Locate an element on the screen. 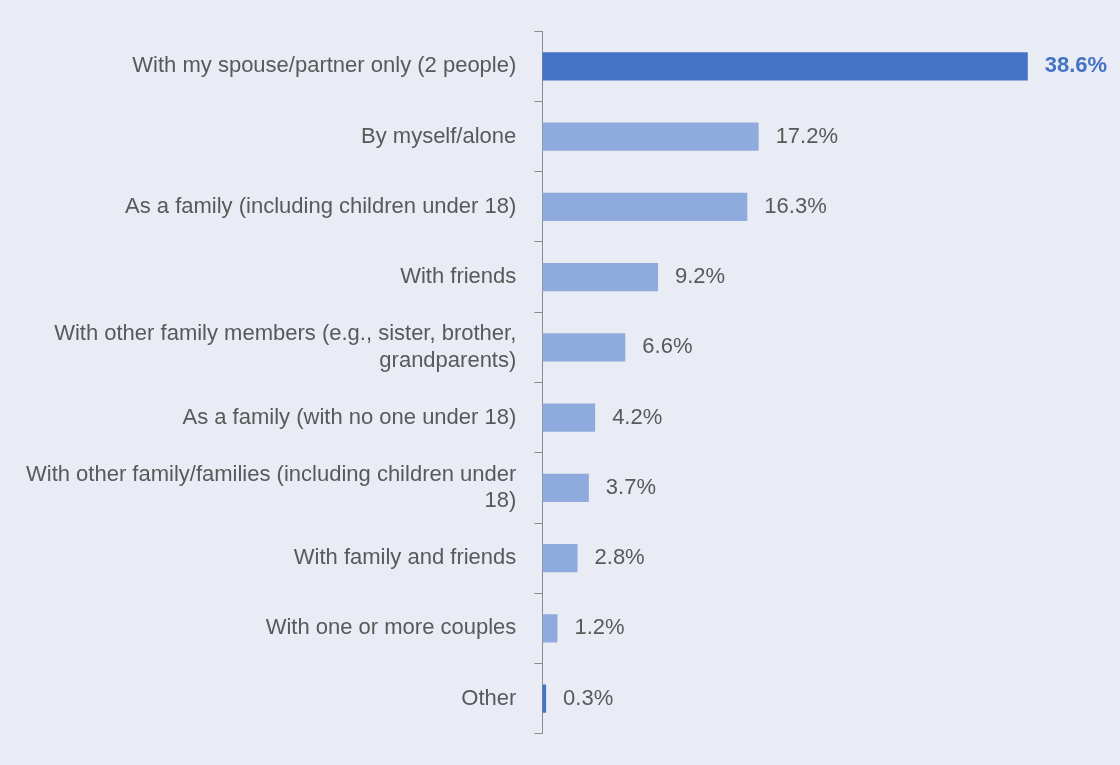 The height and width of the screenshot is (765, 1120). y-tick-label: With friends is located at coordinates (458, 276).